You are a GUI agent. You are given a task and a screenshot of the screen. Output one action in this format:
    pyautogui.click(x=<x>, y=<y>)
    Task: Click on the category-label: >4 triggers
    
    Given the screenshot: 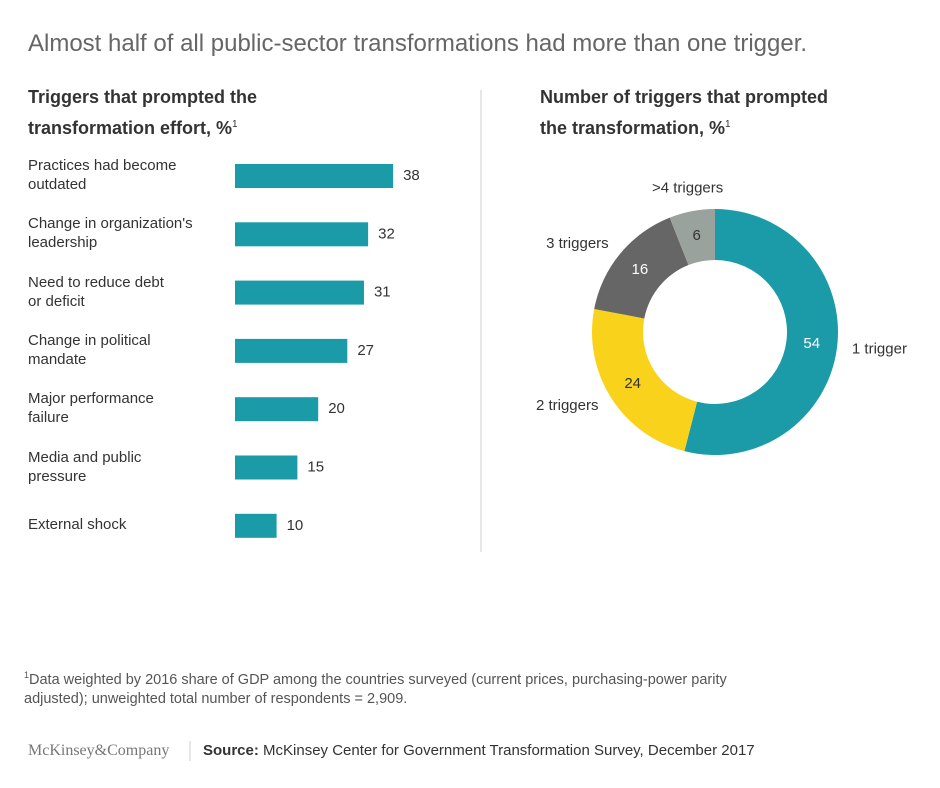 What is the action you would take?
    pyautogui.click(x=687, y=188)
    